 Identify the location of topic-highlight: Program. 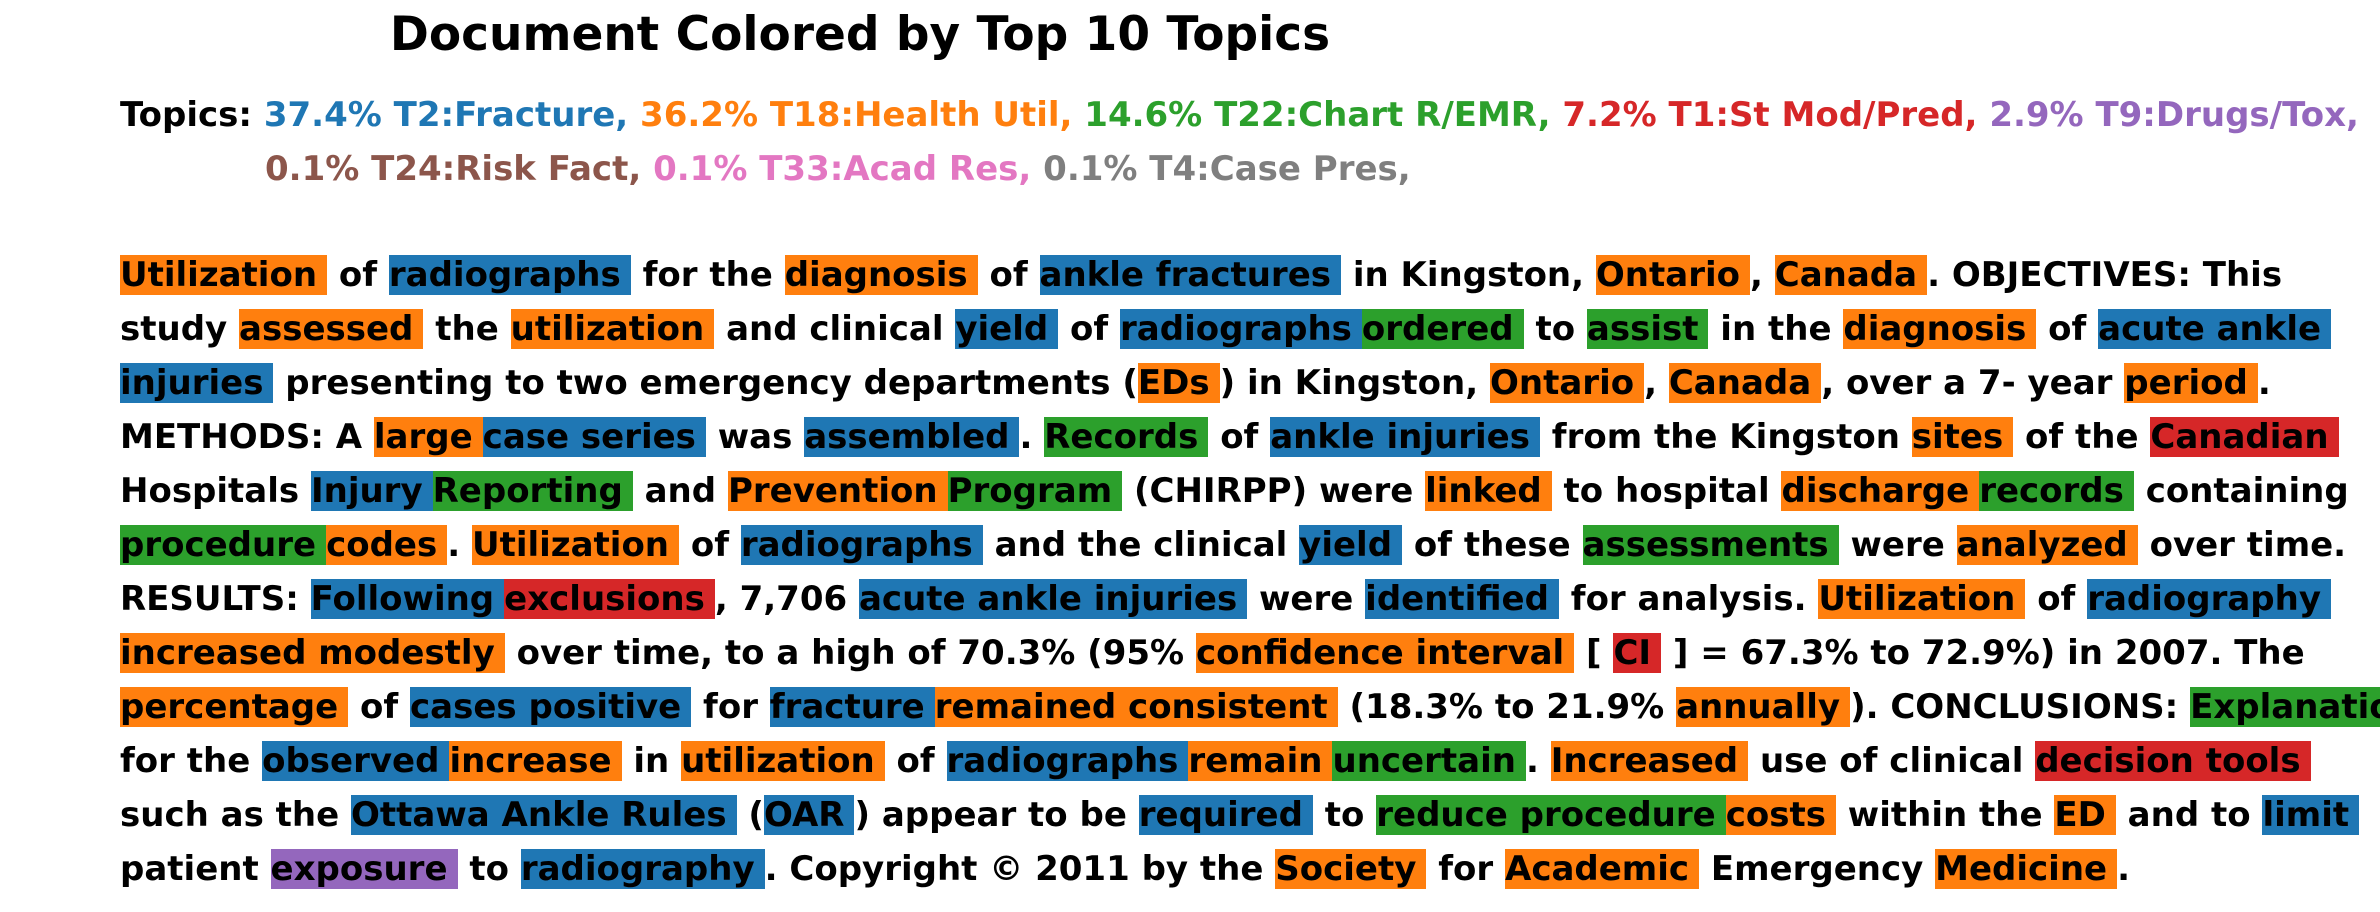
(1035, 491).